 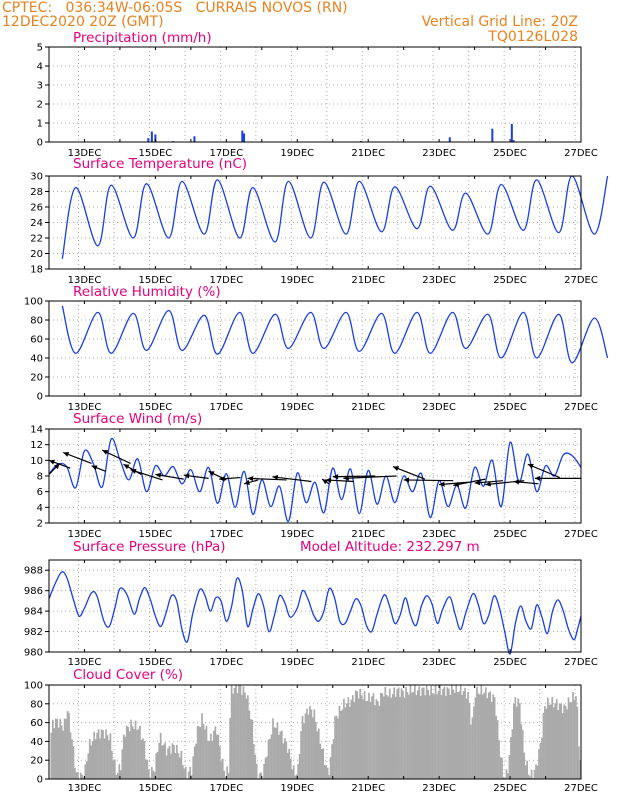 I want to click on precip-bar, so click(x=194, y=139).